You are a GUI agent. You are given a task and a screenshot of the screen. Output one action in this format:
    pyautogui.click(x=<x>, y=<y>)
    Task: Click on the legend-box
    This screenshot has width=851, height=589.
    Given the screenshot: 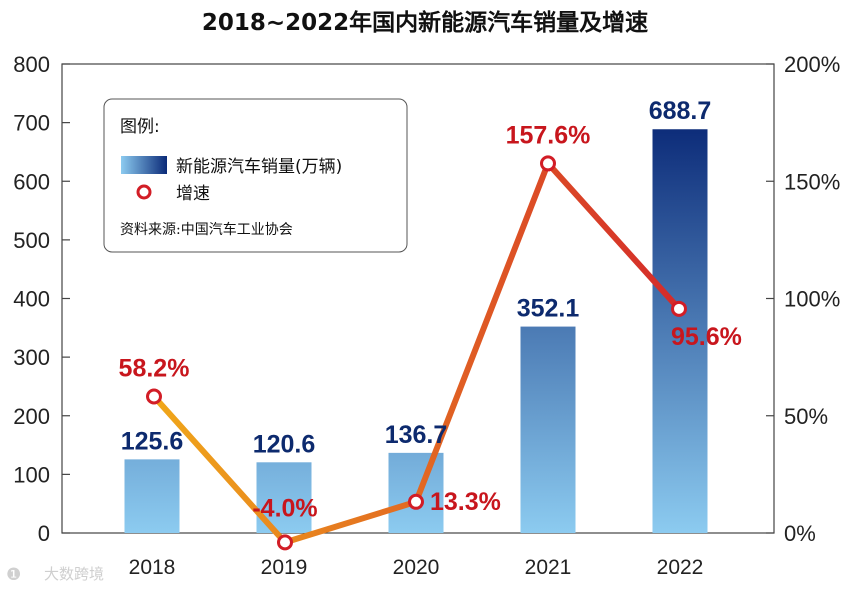 What is the action you would take?
    pyautogui.click(x=255, y=175)
    